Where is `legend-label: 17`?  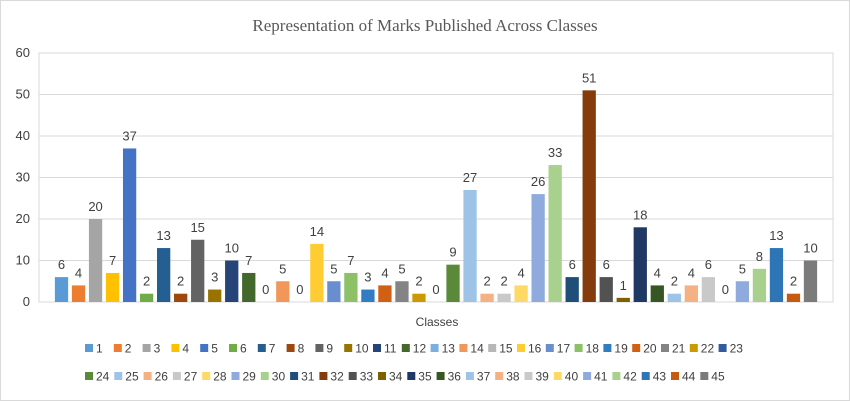
legend-label: 17 is located at coordinates (564, 349).